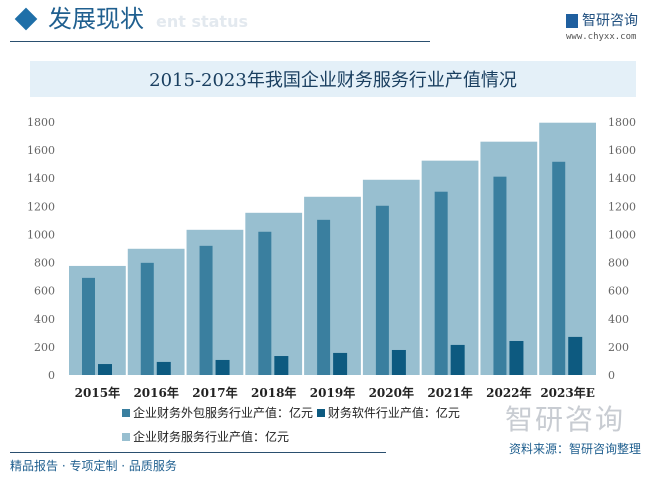  I want to click on y2-tick-label: 1400, so click(622, 178).